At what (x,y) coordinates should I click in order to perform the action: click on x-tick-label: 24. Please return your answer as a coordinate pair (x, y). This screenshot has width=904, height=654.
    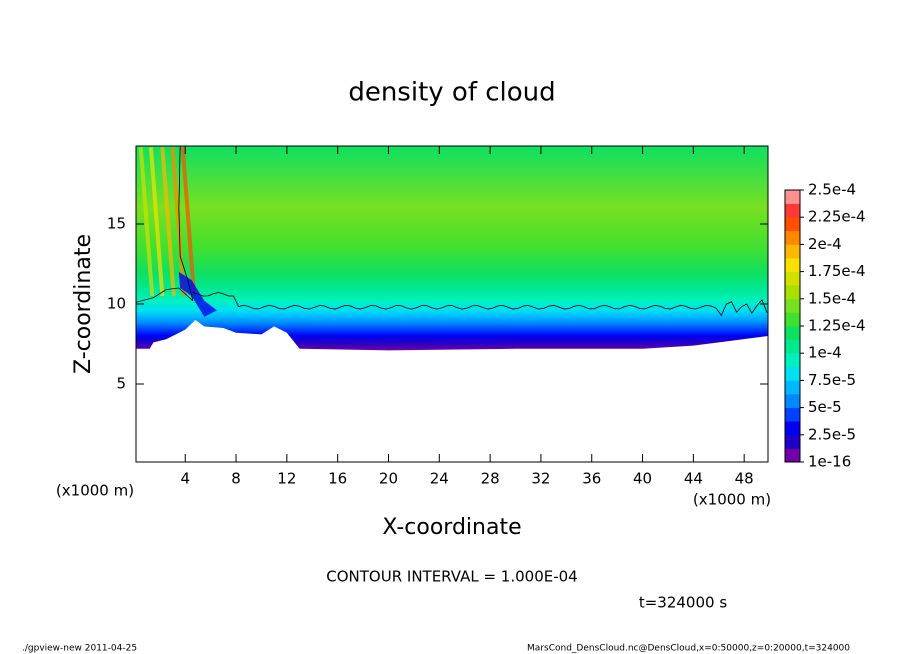
    Looking at the image, I should click on (439, 479).